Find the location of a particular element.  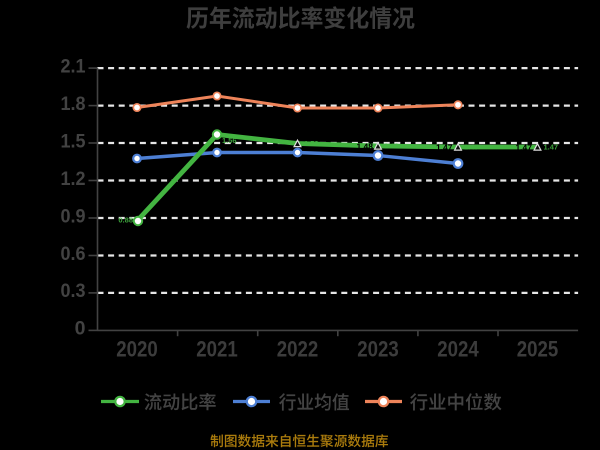

svg-text: 0.9 is located at coordinates (73, 216).